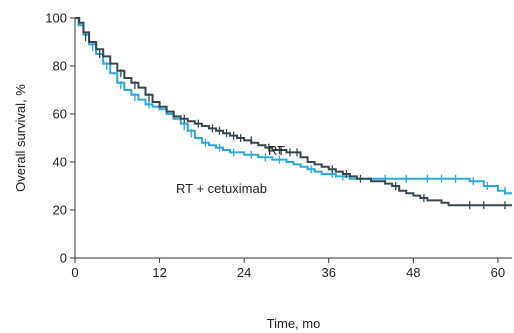 The width and height of the screenshot is (514, 333). What do you see at coordinates (60, 66) in the screenshot?
I see `y-tick-label: 80` at bounding box center [60, 66].